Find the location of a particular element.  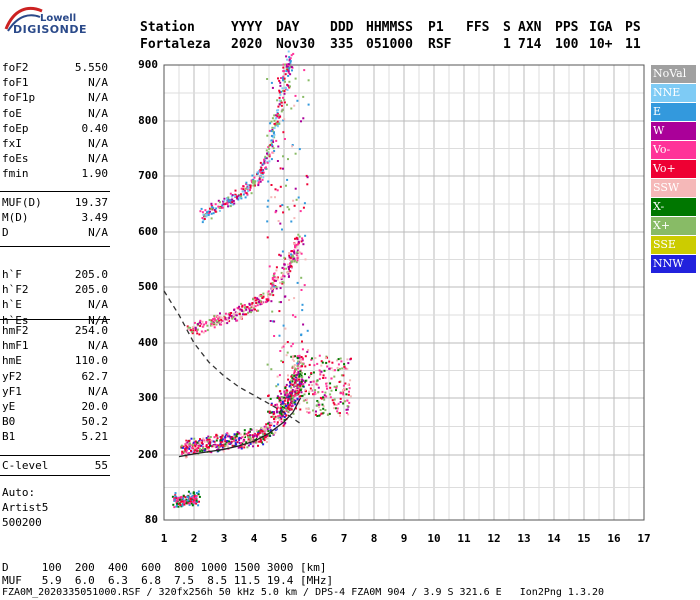

header-value-2: Nov30 is located at coordinates (296, 44).